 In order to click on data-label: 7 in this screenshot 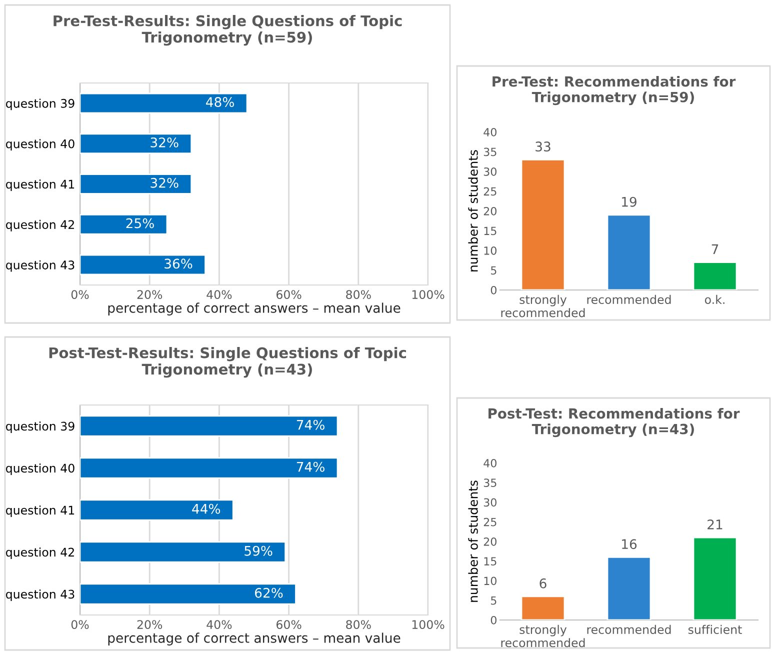, I will do `click(715, 249)`.